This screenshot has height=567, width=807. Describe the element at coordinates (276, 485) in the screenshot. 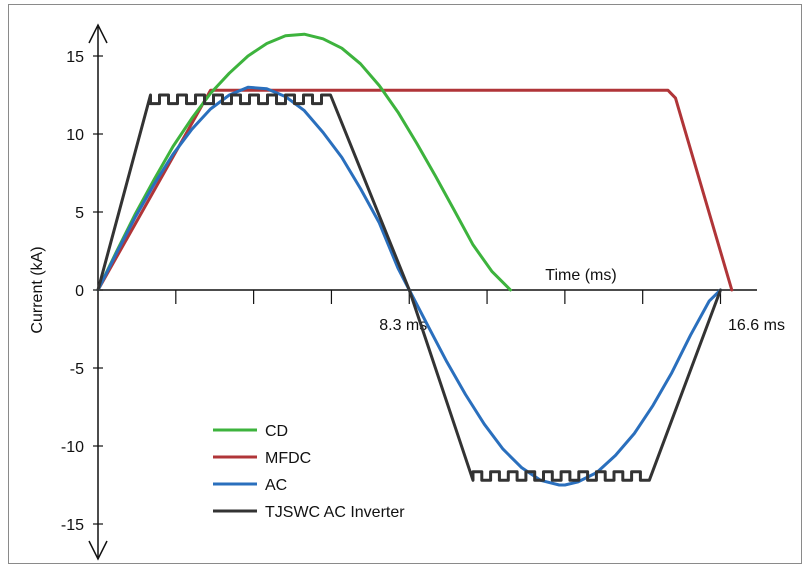

I see `legend-label: AC` at that location.